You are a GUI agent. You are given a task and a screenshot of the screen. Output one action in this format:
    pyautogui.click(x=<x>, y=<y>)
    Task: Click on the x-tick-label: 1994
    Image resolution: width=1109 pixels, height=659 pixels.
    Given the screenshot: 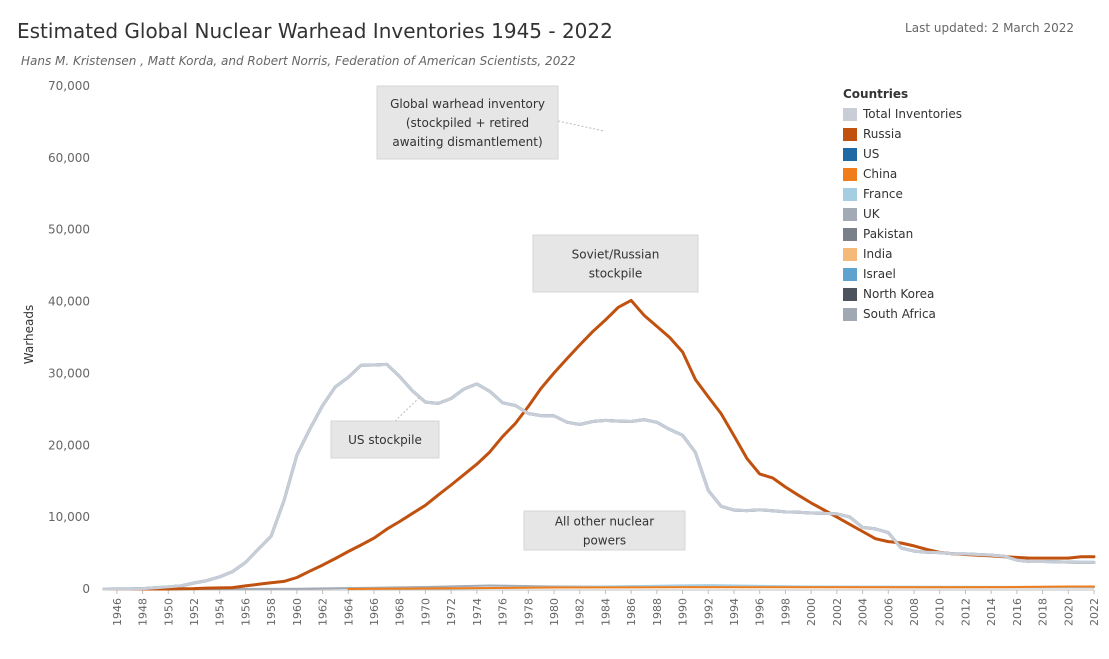 What is the action you would take?
    pyautogui.click(x=734, y=612)
    